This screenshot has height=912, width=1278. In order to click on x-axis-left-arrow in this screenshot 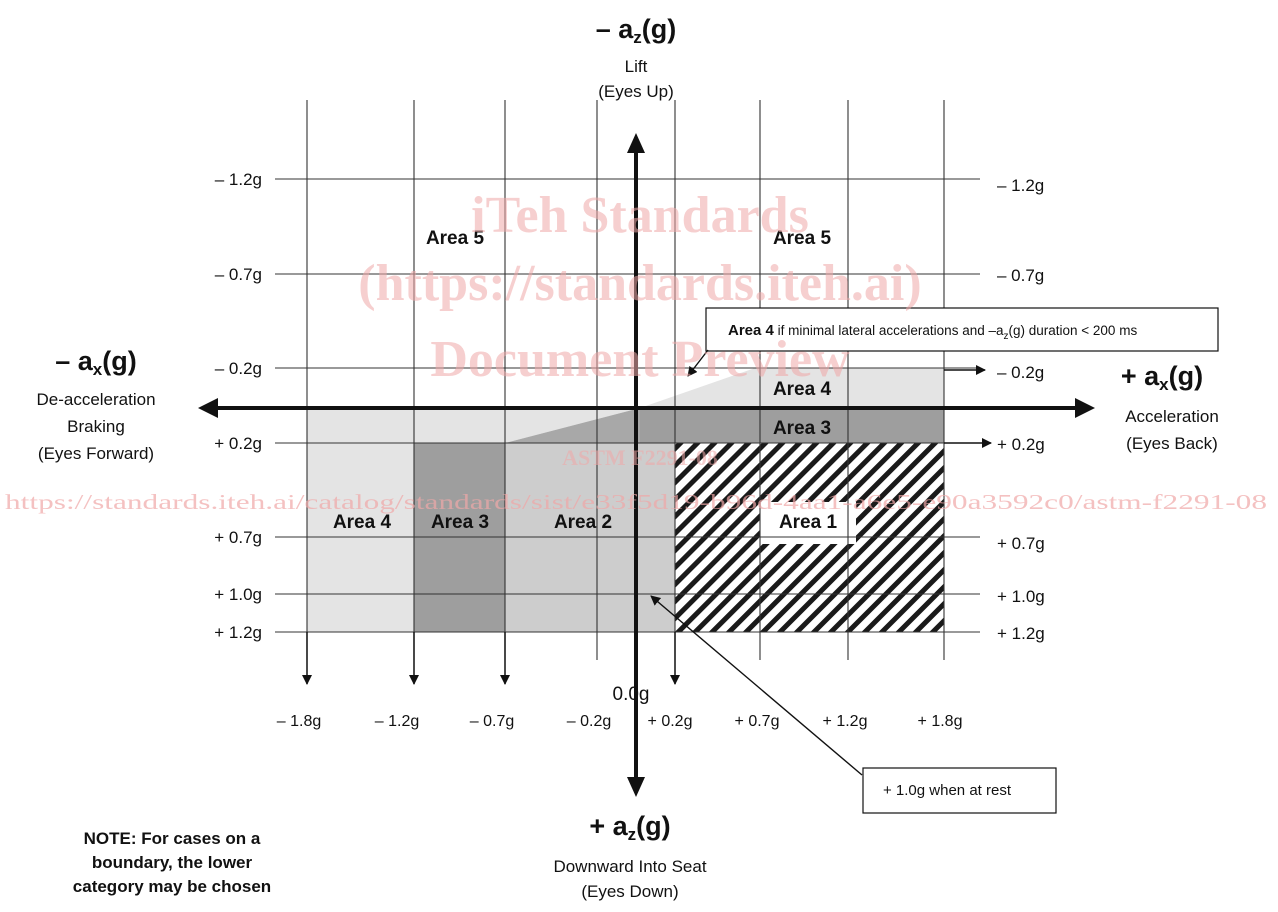, I will do `click(208, 408)`.